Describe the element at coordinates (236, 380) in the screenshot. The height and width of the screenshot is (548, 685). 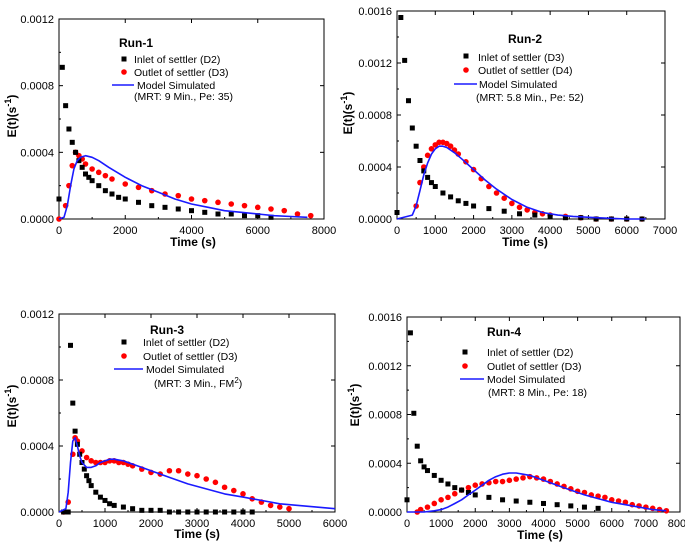
I see `legend-model-note-sup: 2` at that location.